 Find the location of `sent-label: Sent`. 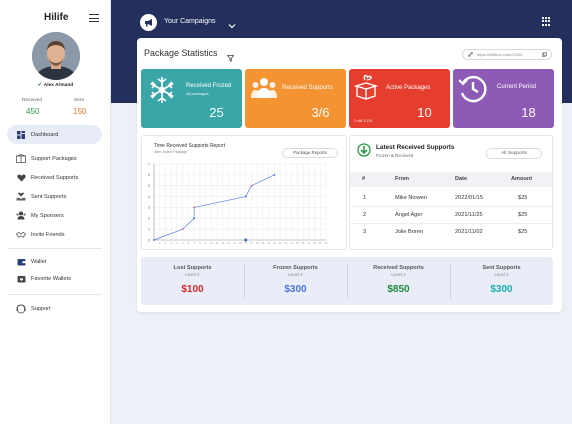

sent-label: Sent is located at coordinates (79, 100).